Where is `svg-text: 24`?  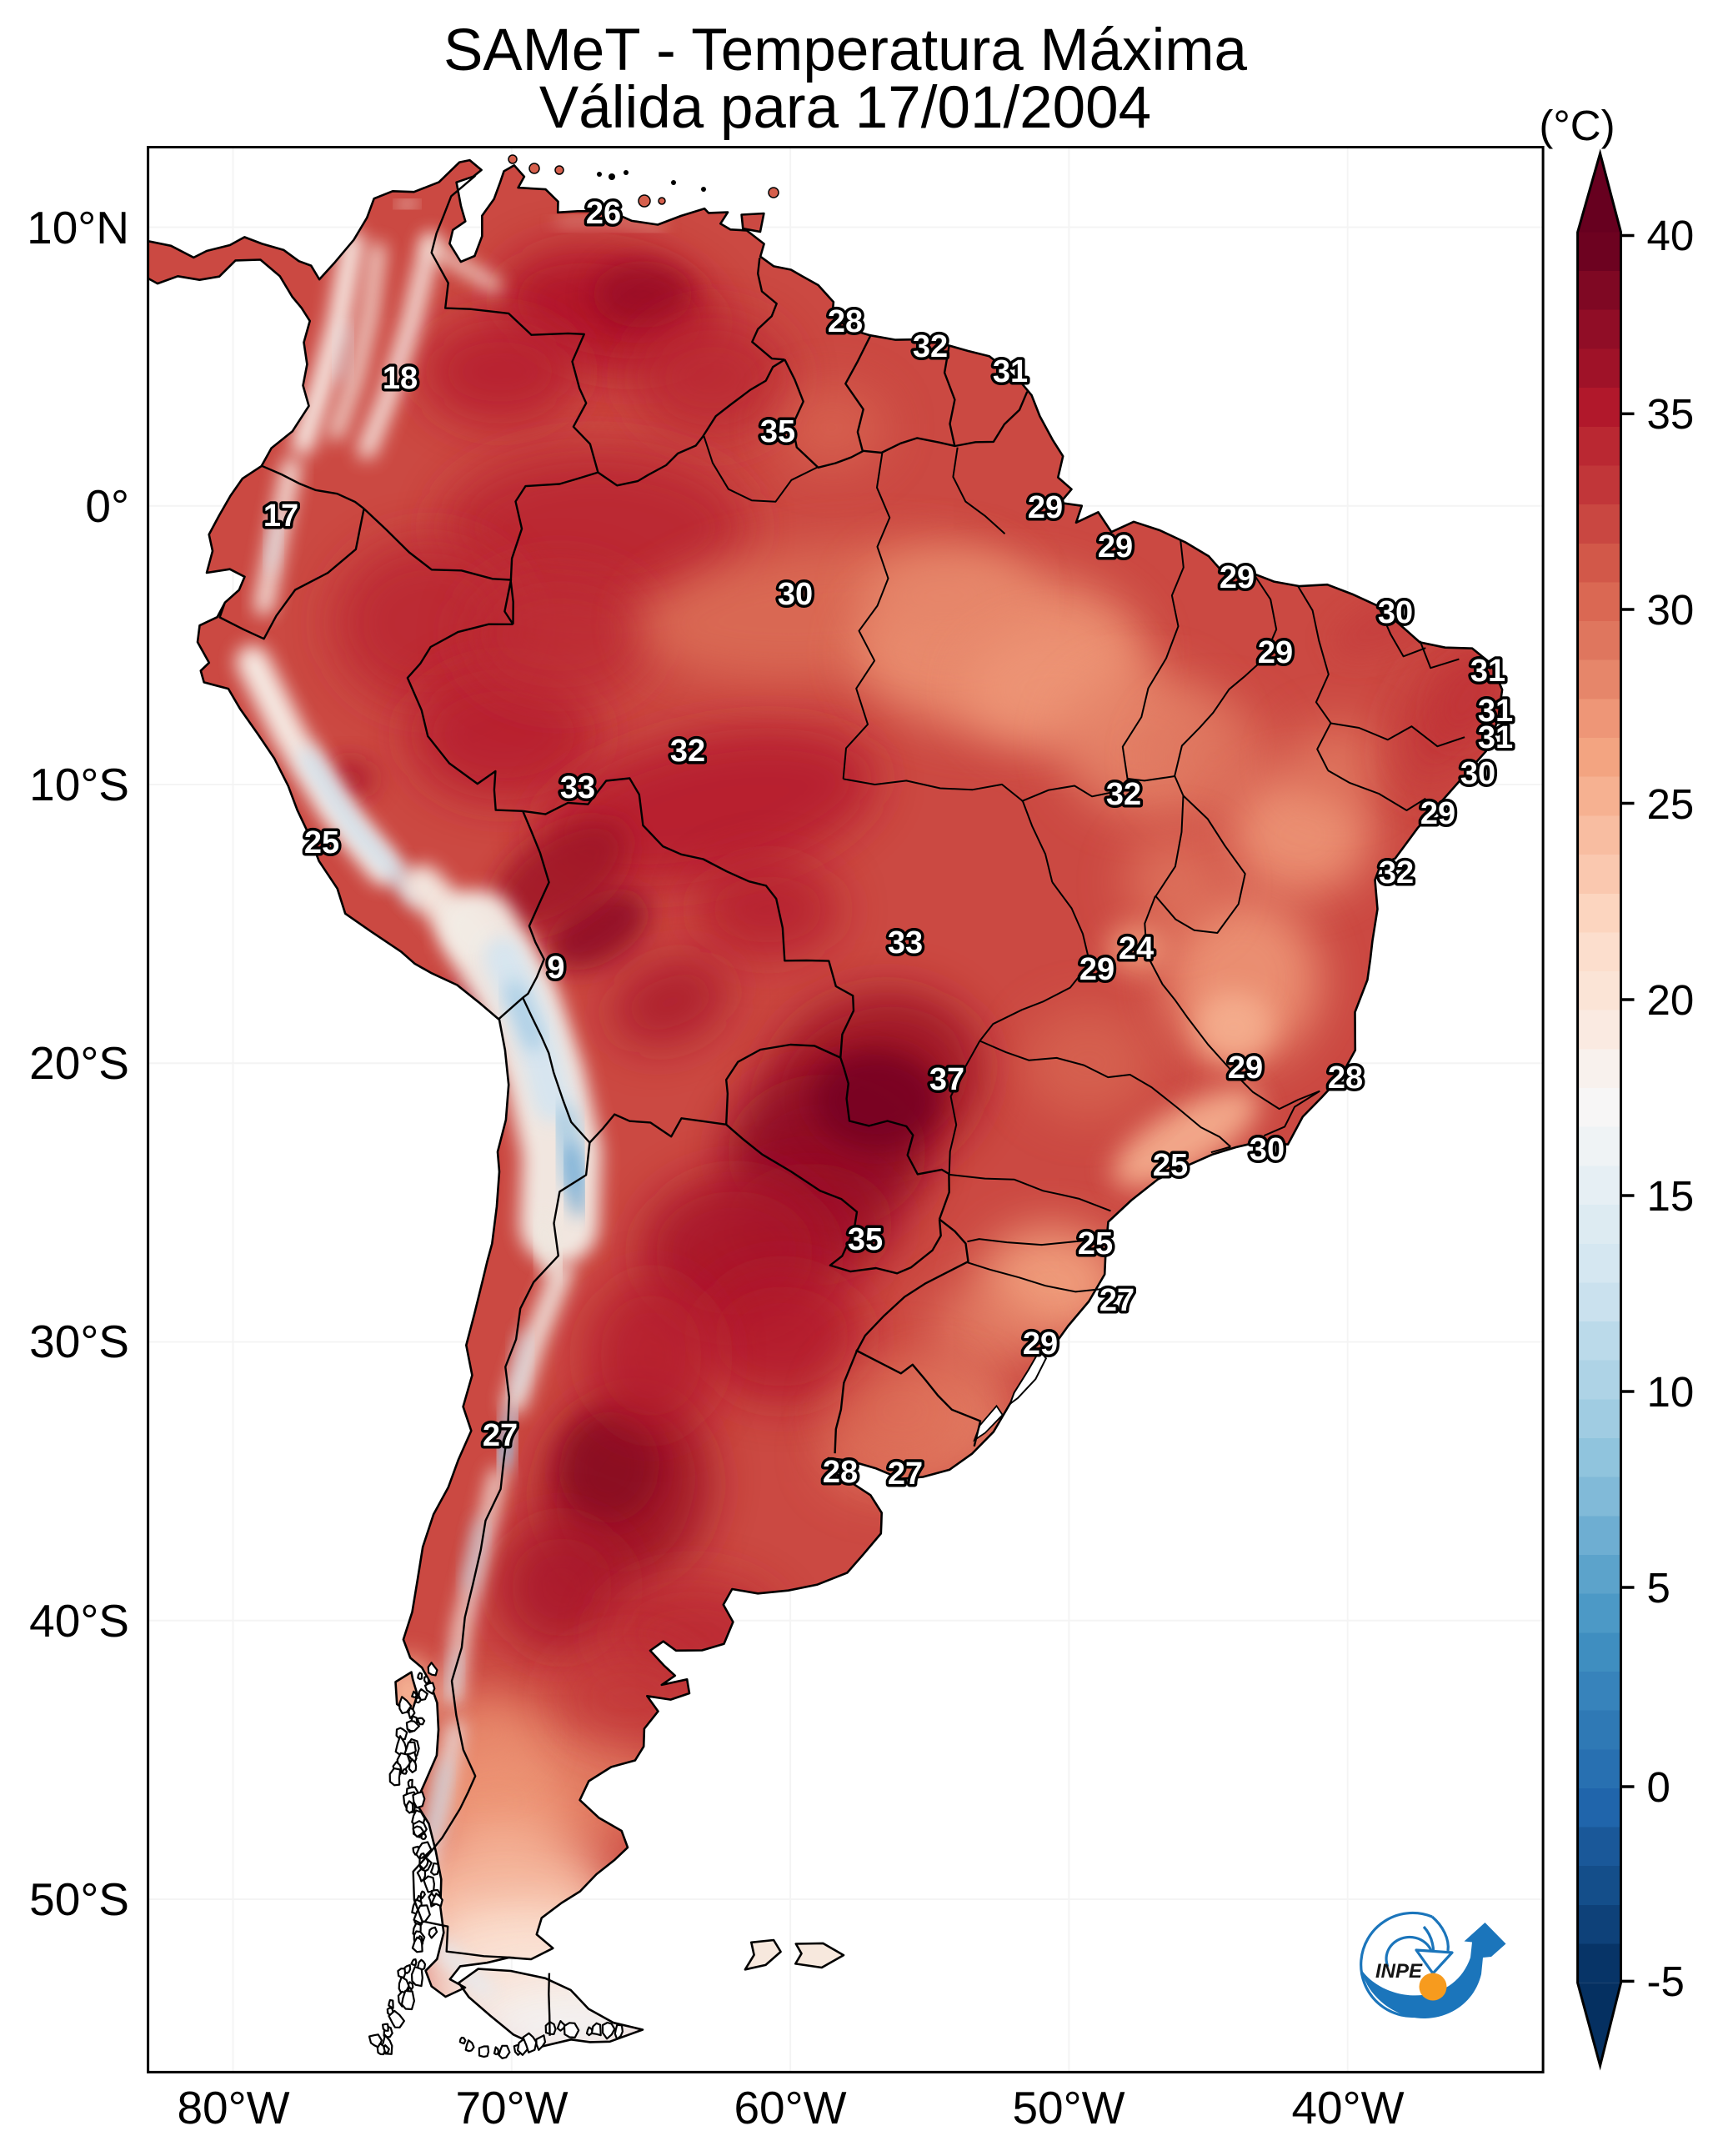
svg-text: 24 is located at coordinates (1136, 948).